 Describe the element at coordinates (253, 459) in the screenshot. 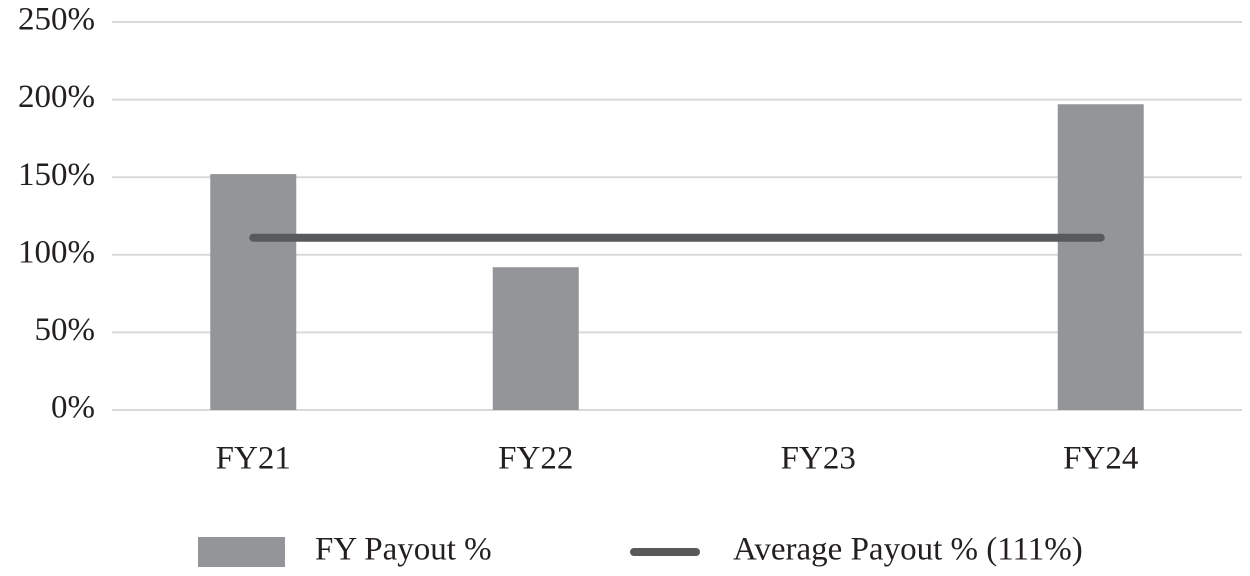

I see `x-tick-label: FY21` at that location.